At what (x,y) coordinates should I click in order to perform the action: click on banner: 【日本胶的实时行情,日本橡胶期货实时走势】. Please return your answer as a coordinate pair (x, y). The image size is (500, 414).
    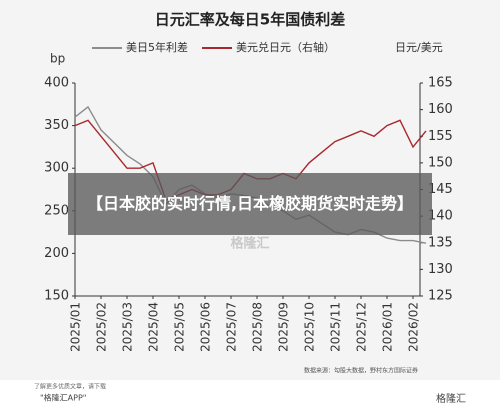
    Looking at the image, I should click on (250, 204).